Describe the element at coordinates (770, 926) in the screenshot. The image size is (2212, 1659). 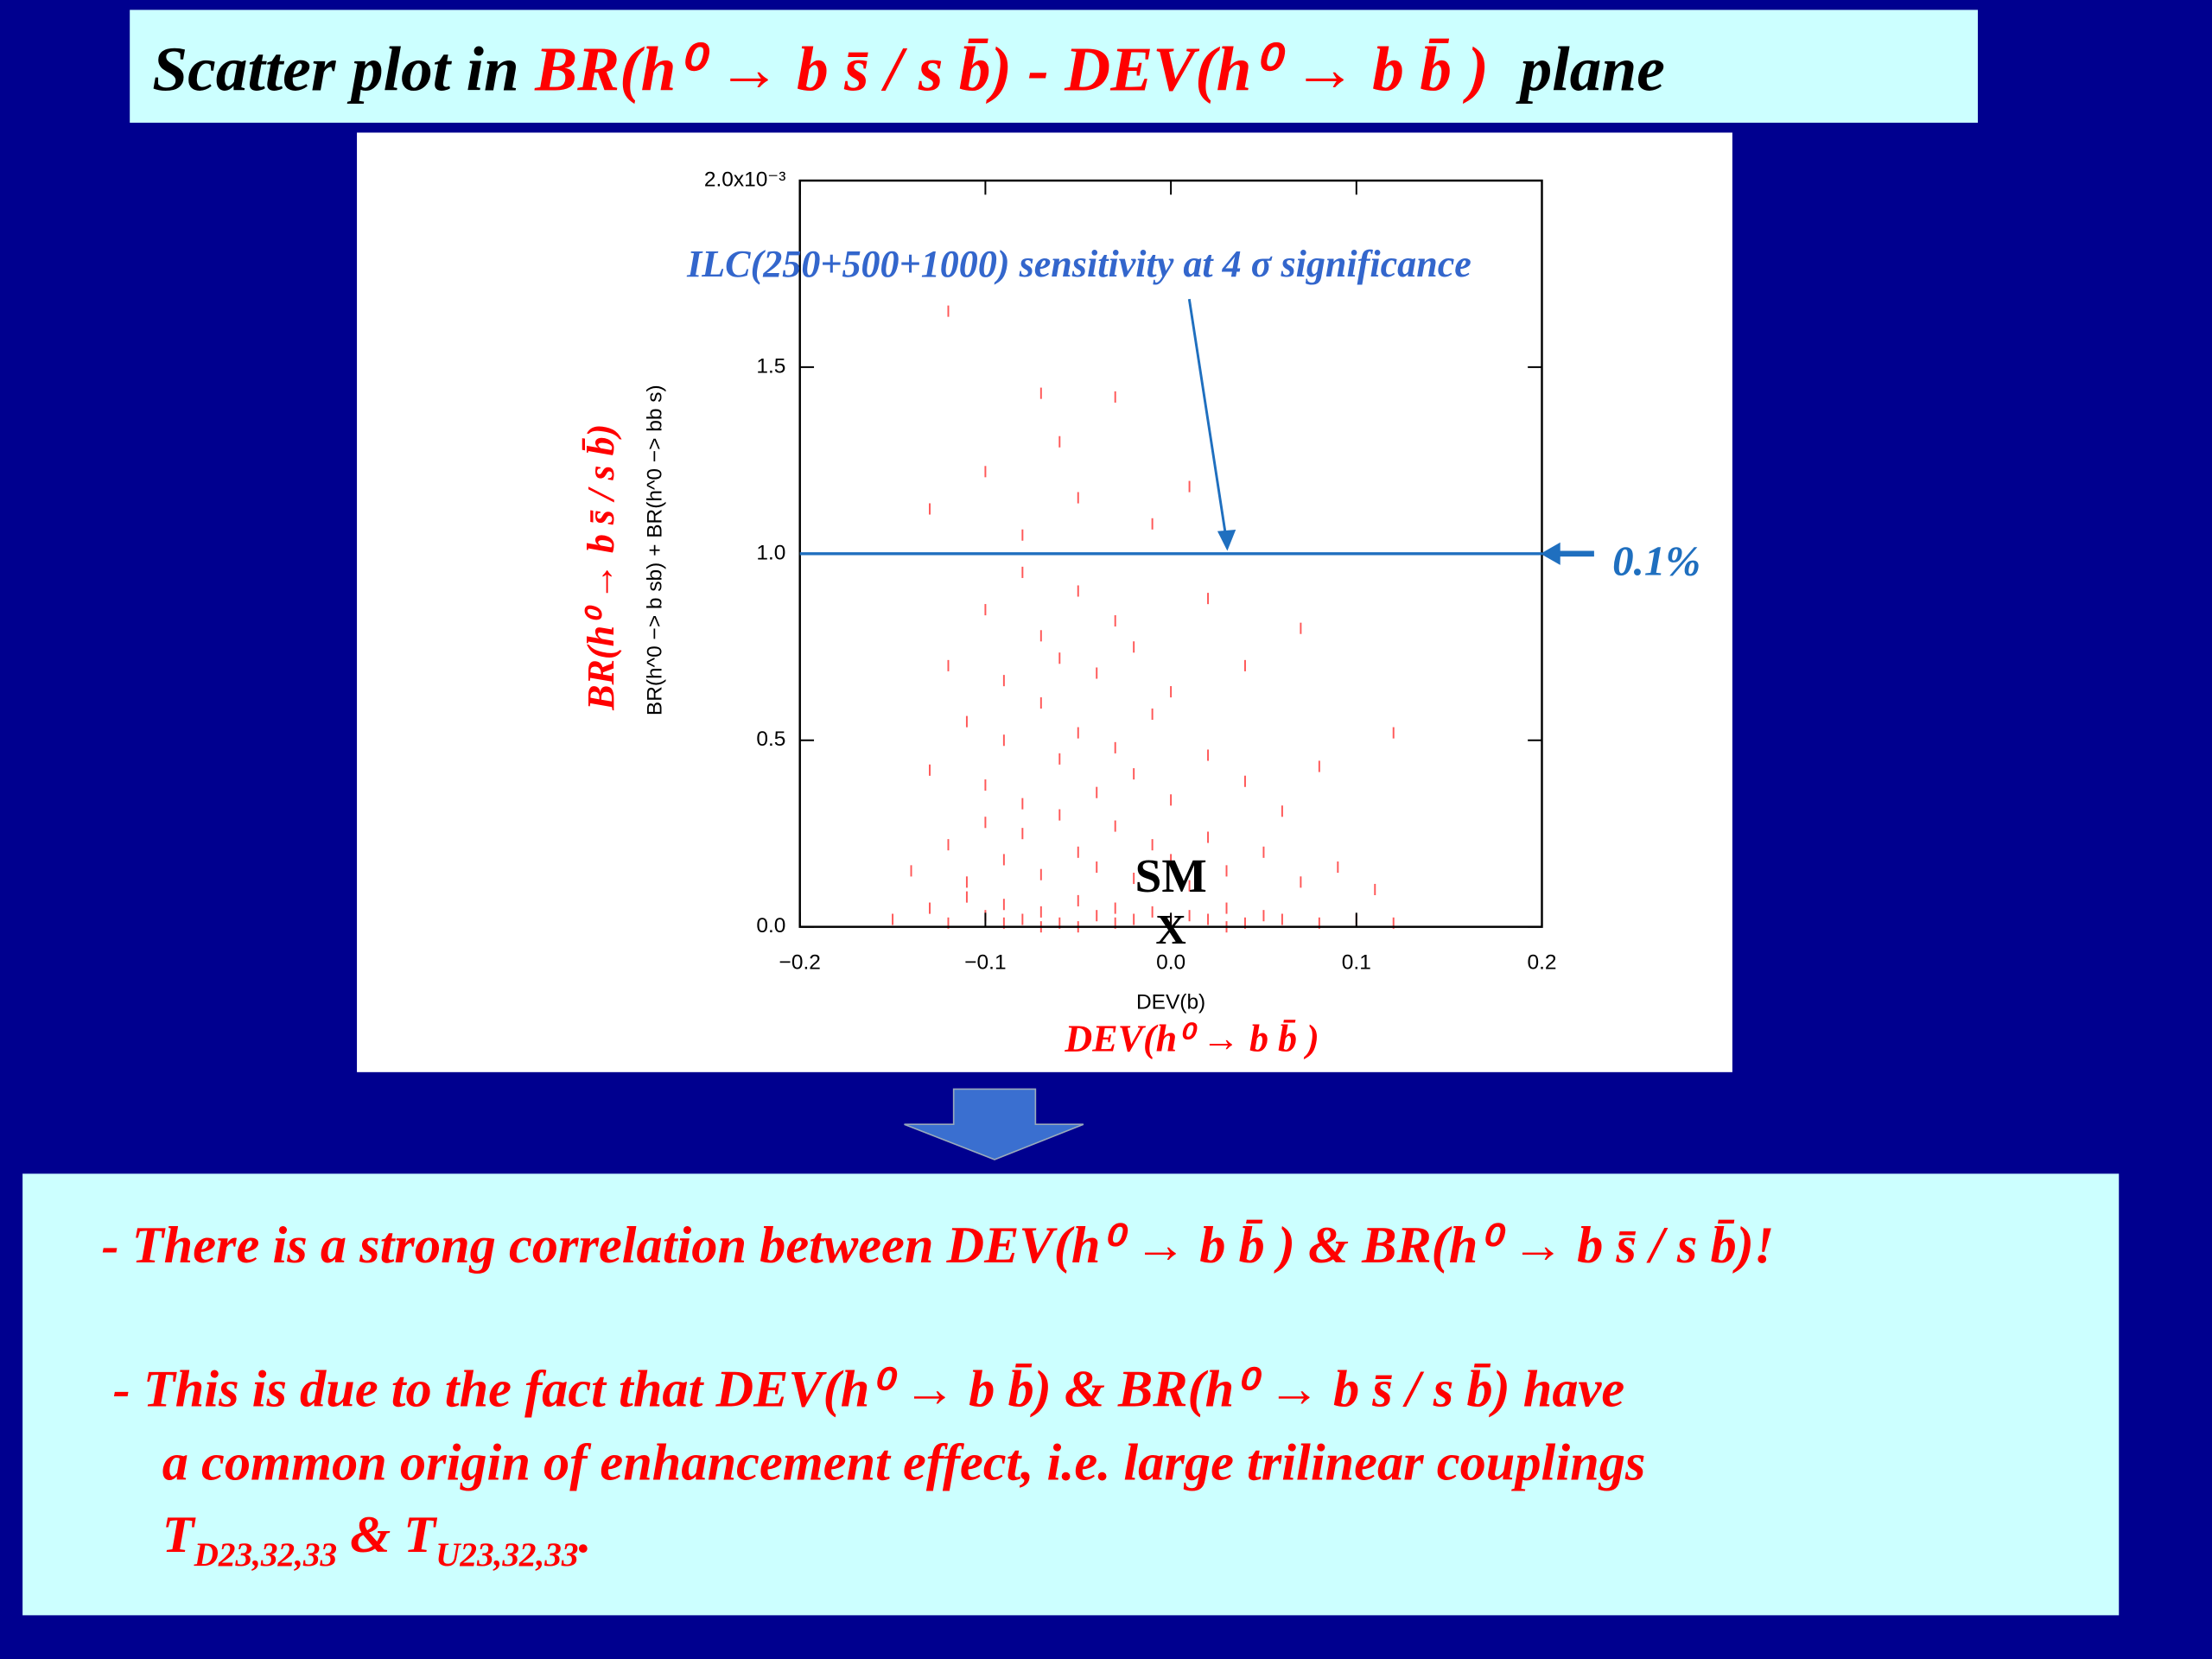
I see `y-tick-label: 0.0` at that location.